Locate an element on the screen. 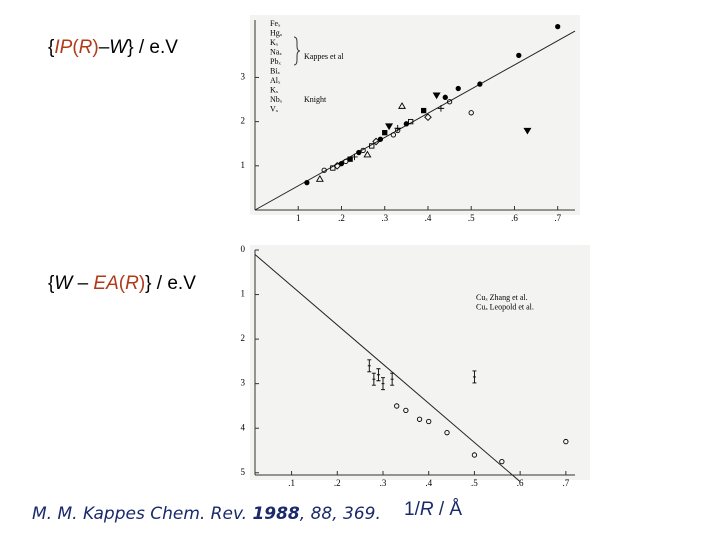 The height and width of the screenshot is (540, 720). legend-label: Cuₓ Zhang et al. is located at coordinates (502, 297).